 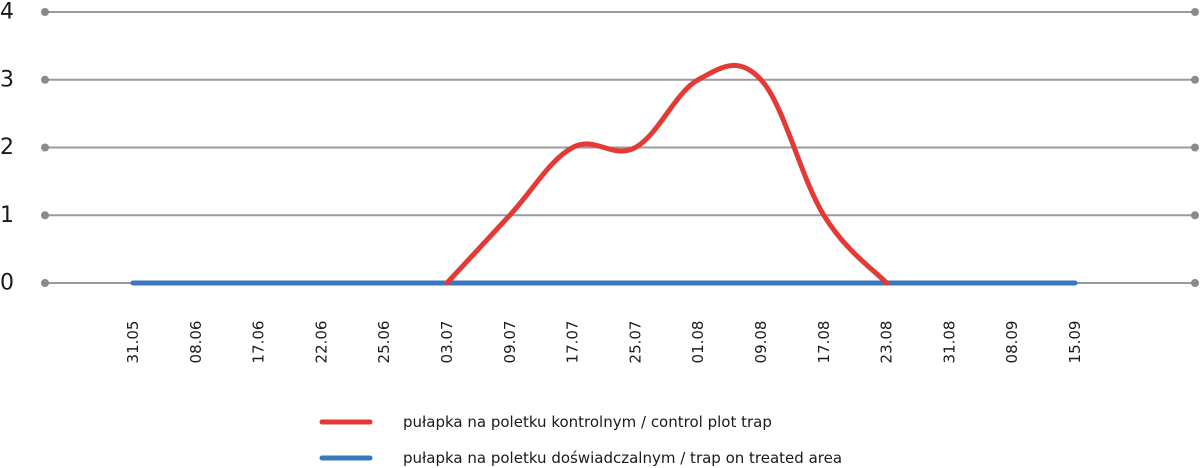 I want to click on x-tick-label: 03.07, so click(x=447, y=342).